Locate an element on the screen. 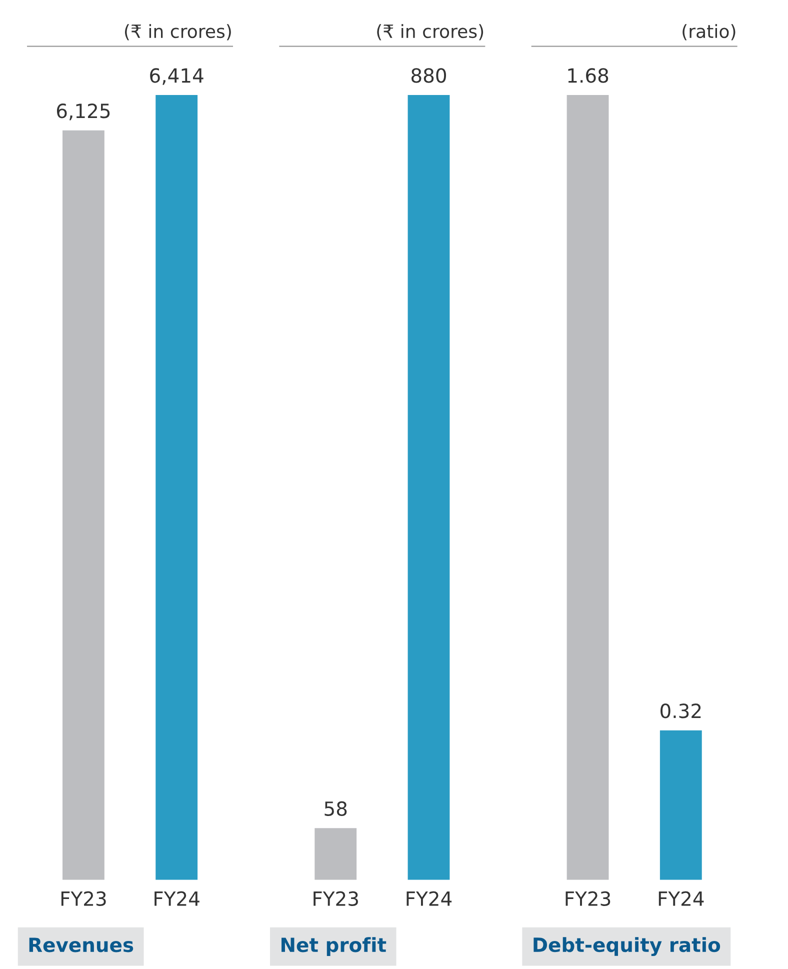  data-label: 6,125 is located at coordinates (83, 112).